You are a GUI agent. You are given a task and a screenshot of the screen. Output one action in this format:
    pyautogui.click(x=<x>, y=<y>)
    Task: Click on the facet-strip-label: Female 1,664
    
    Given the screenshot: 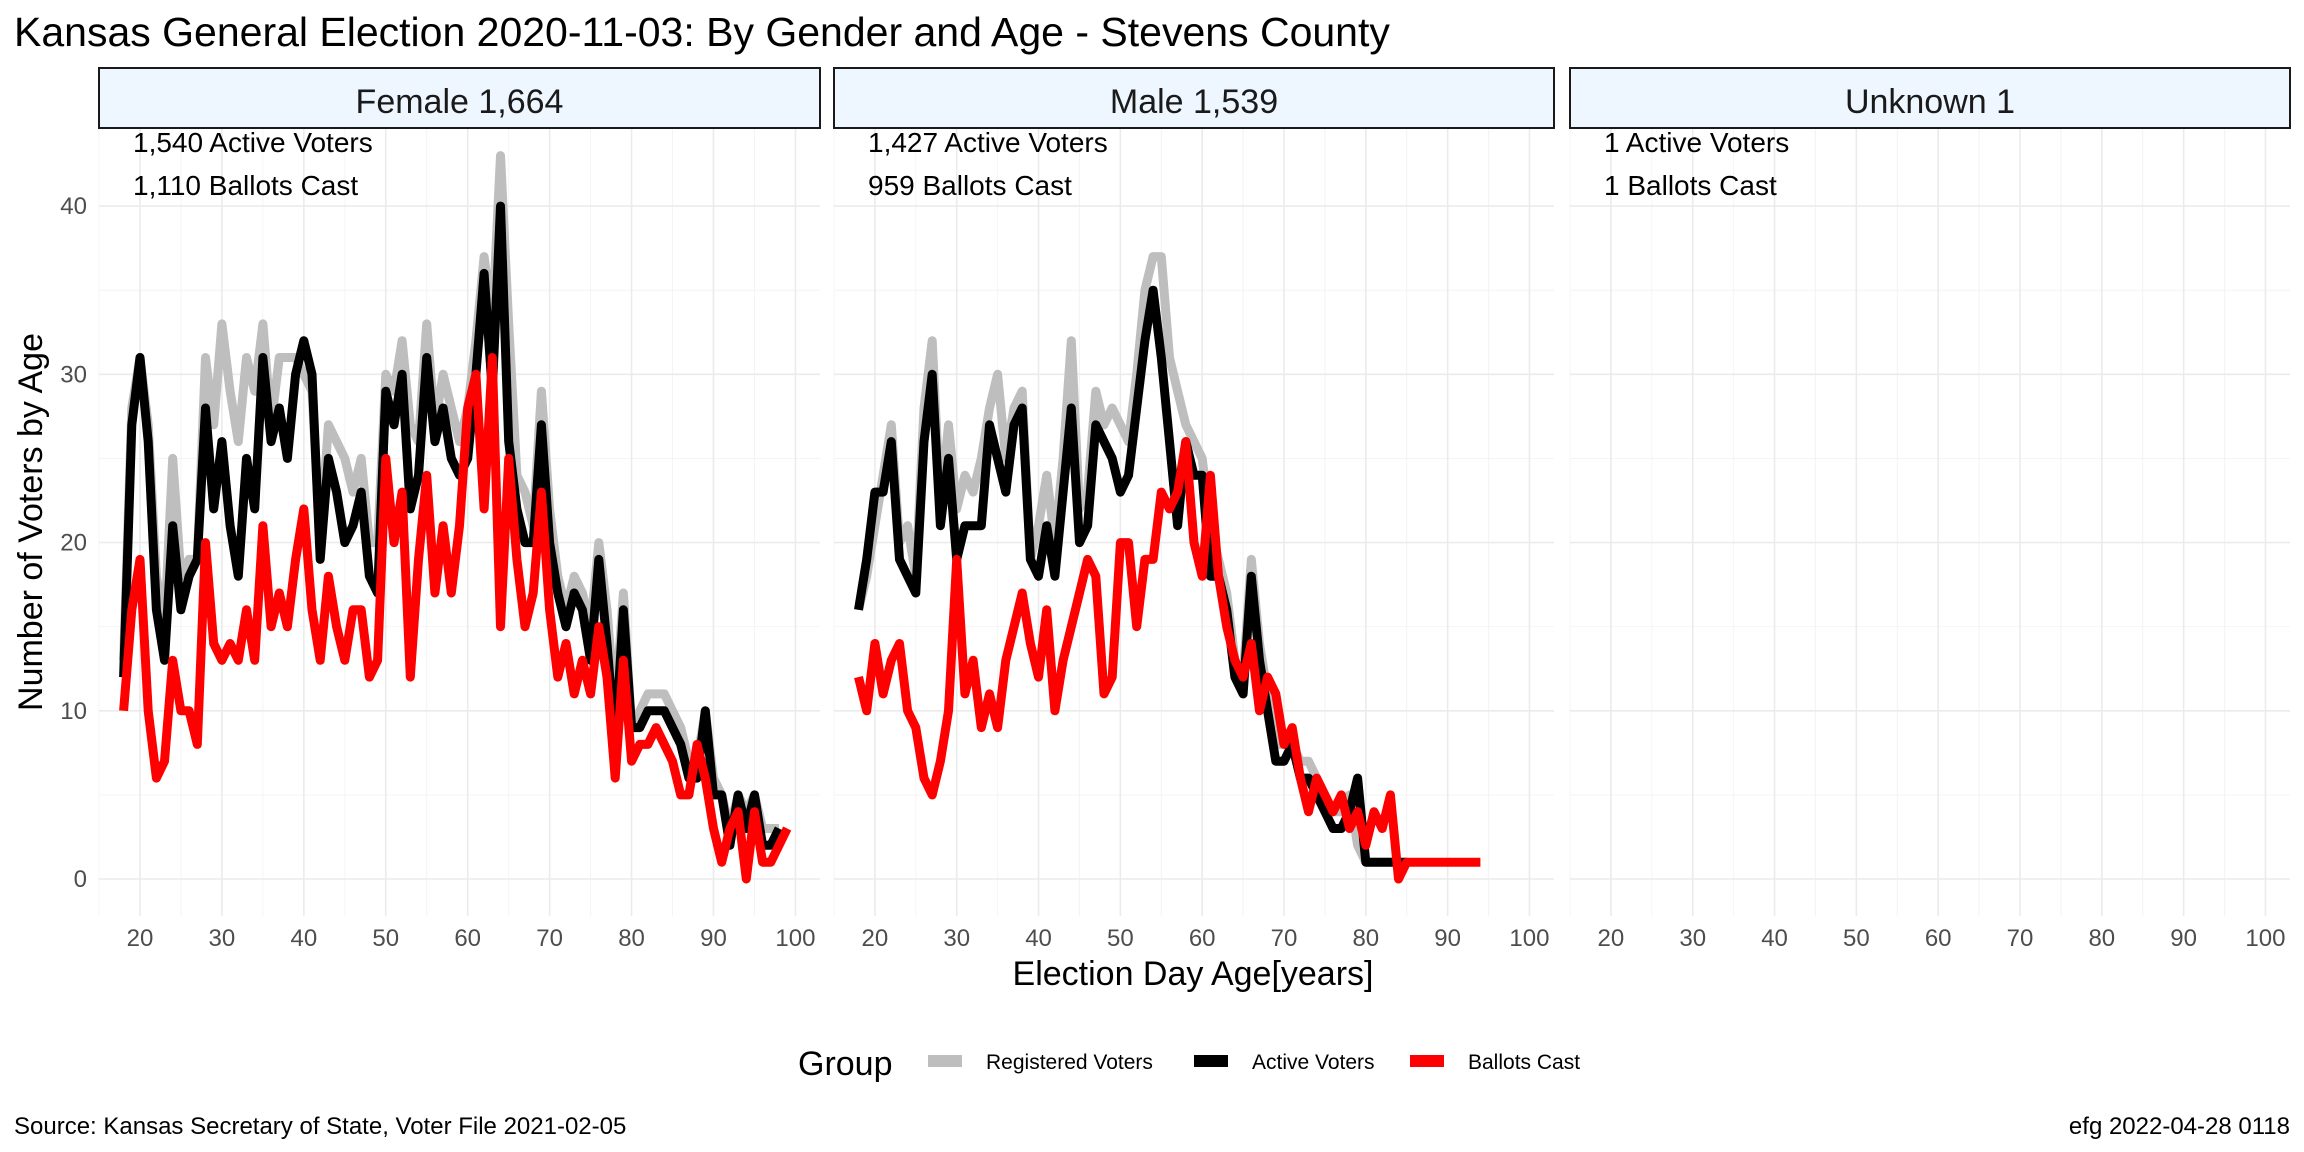 What is the action you would take?
    pyautogui.click(x=460, y=102)
    